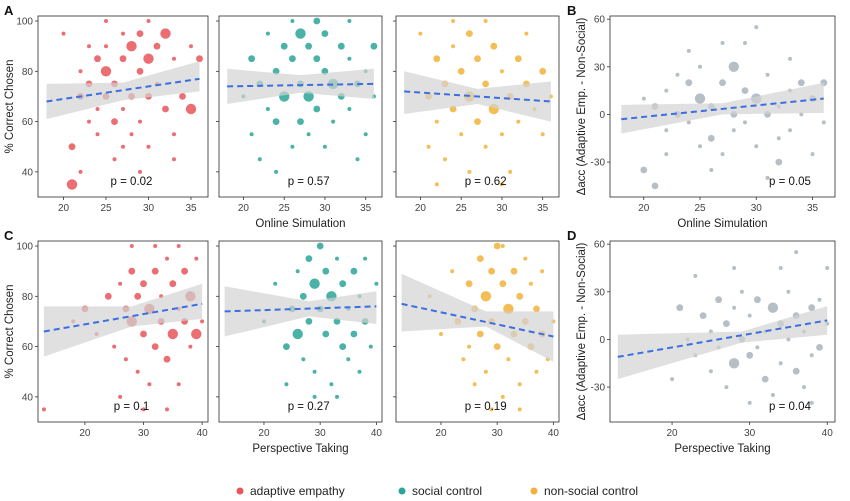 This screenshot has width=850, height=501. What do you see at coordinates (598, 388) in the screenshot?
I see `y-tick-label: -30` at bounding box center [598, 388].